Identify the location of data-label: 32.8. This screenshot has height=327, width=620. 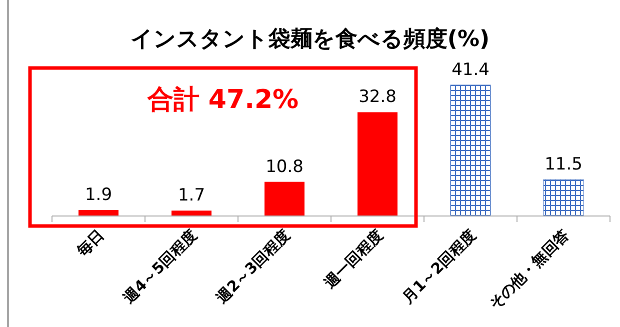
(377, 97).